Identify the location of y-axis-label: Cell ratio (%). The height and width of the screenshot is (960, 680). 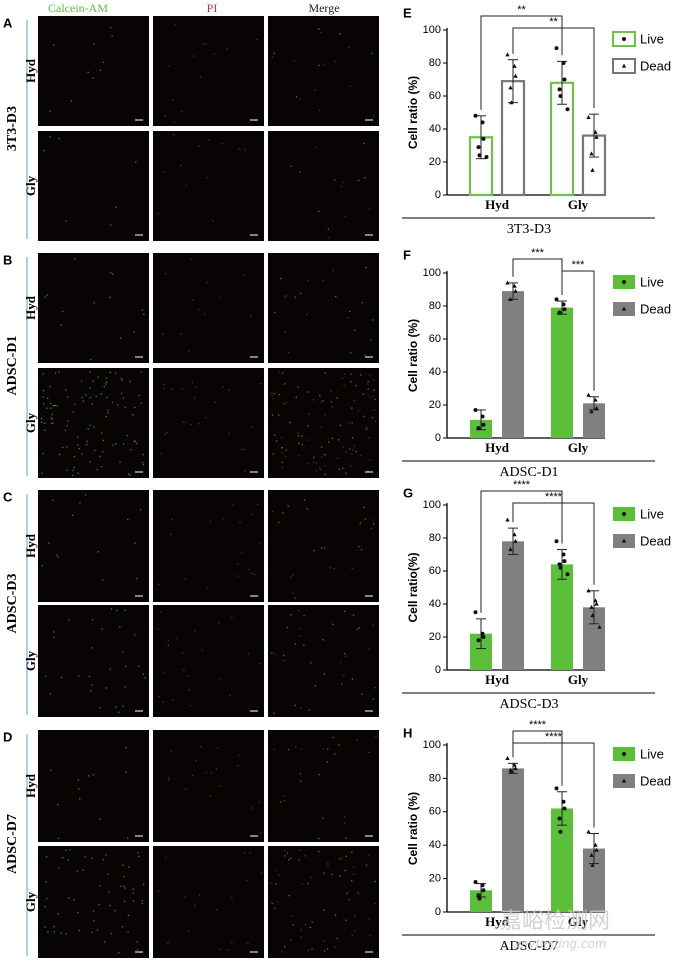
(413, 355).